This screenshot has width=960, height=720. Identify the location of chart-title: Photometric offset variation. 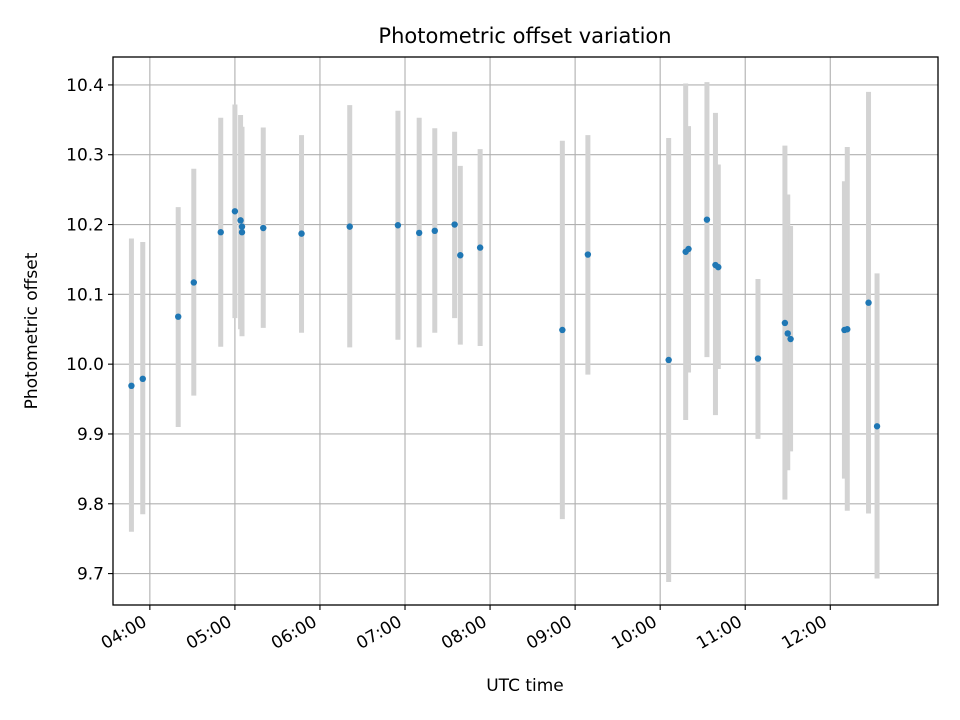
(524, 36).